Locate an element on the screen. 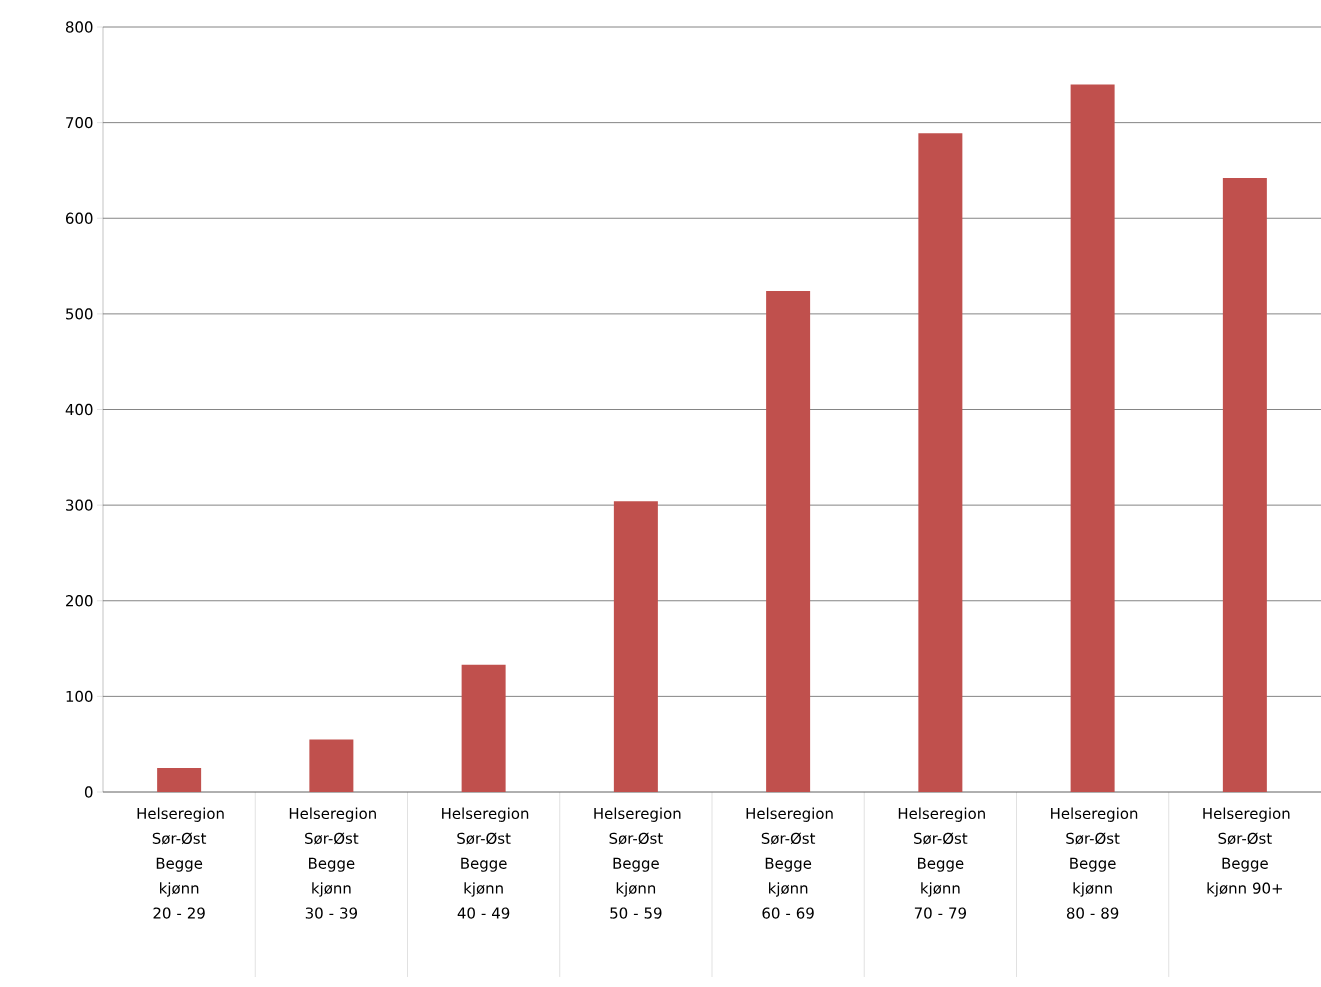  y-tick-label: 800 is located at coordinates (79, 27).